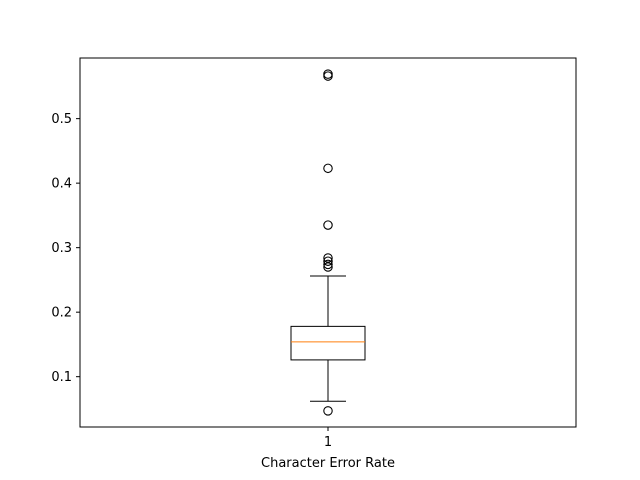 Image resolution: width=640 pixels, height=480 pixels. I want to click on x-axis-label: Character Error Rate, so click(328, 463).